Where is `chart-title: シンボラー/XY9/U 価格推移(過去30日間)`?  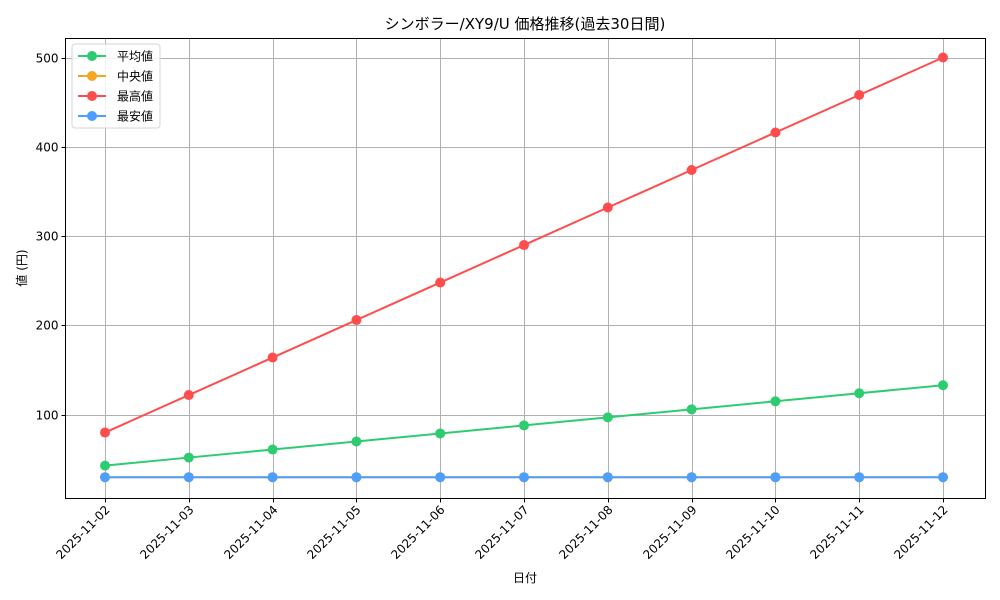 chart-title: シンボラー/XY9/U 価格推移(過去30日間) is located at coordinates (525, 24).